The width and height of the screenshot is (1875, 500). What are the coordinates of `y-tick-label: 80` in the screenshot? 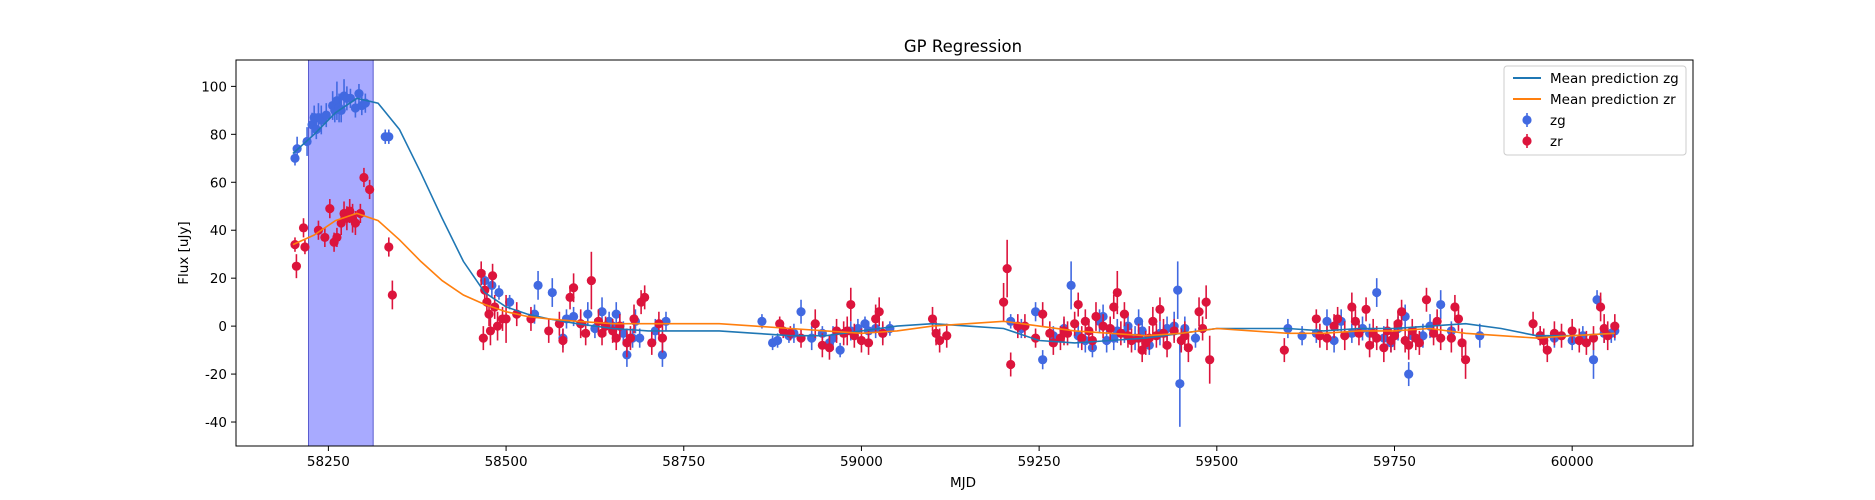 It's located at (218, 135).